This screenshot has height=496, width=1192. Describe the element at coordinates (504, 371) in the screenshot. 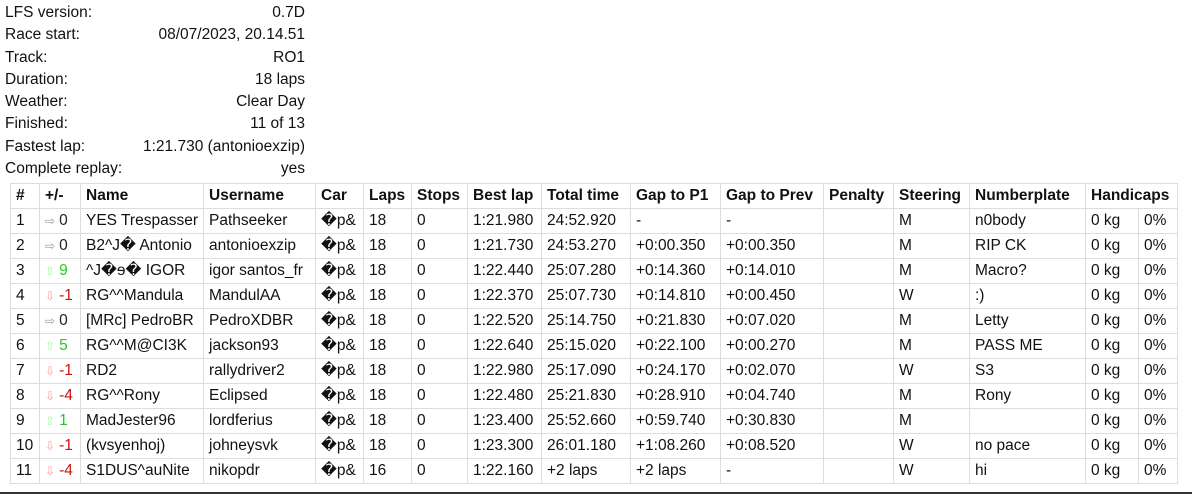

I see `cell-best: 1:22.980` at that location.